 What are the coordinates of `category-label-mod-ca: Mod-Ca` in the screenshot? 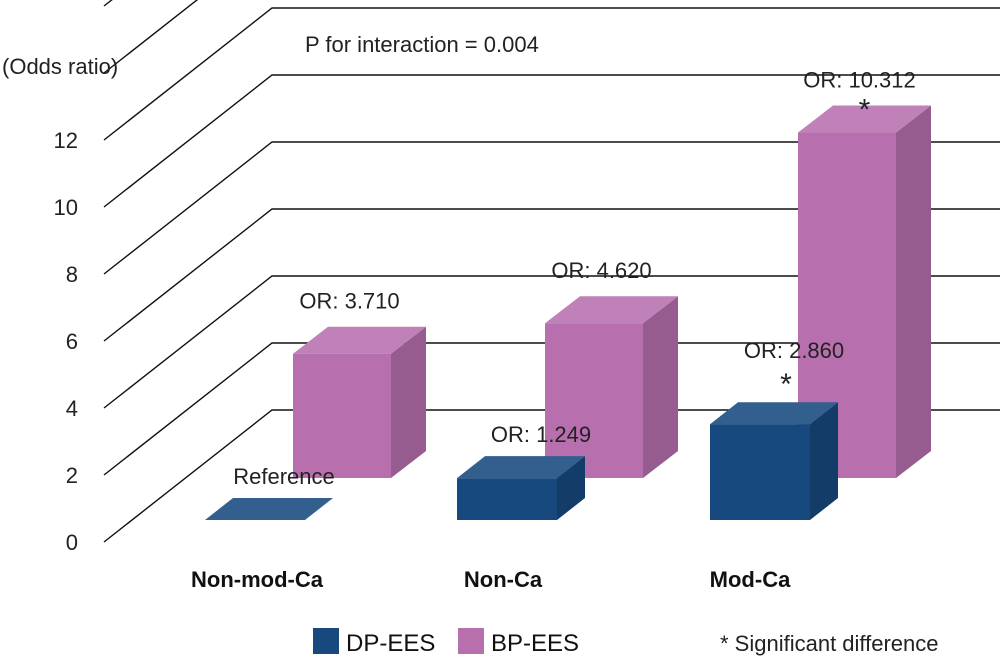 It's located at (750, 579).